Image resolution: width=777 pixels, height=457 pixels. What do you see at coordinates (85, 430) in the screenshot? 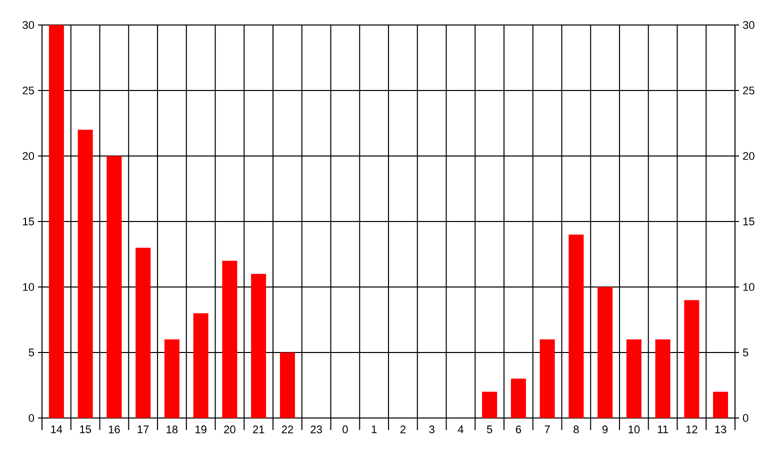
I see `x-tick-label: 15` at bounding box center [85, 430].